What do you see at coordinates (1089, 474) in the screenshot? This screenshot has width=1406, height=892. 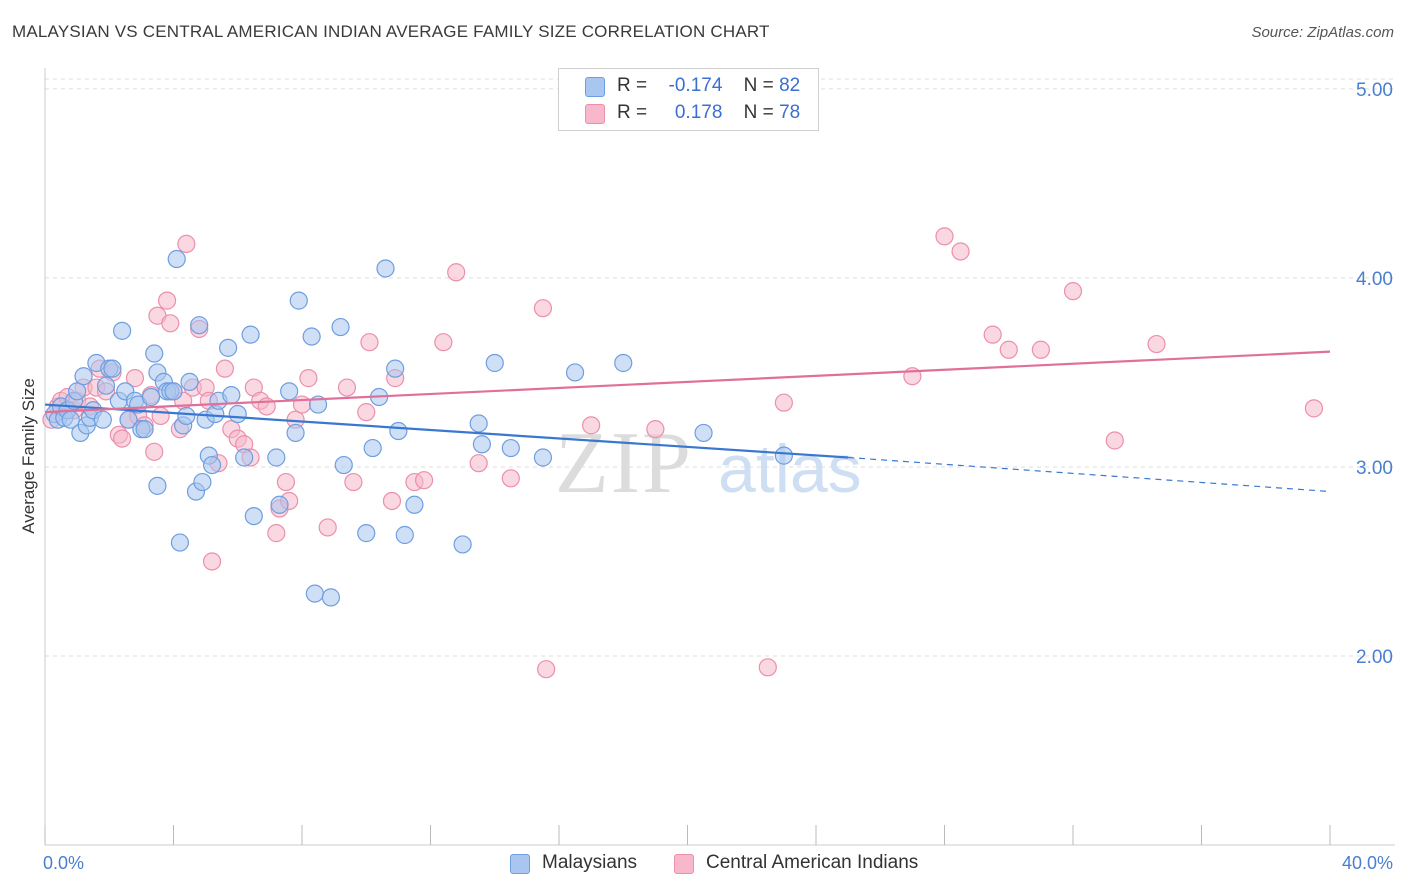 I see `trend-line-malaysians-extension` at bounding box center [1089, 474].